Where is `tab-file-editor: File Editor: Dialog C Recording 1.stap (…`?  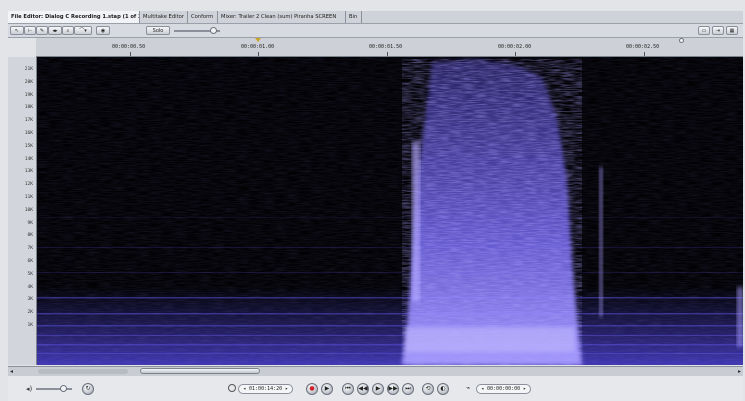 tab-file-editor: File Editor: Dialog C Recording 1.stap (… is located at coordinates (74, 17).